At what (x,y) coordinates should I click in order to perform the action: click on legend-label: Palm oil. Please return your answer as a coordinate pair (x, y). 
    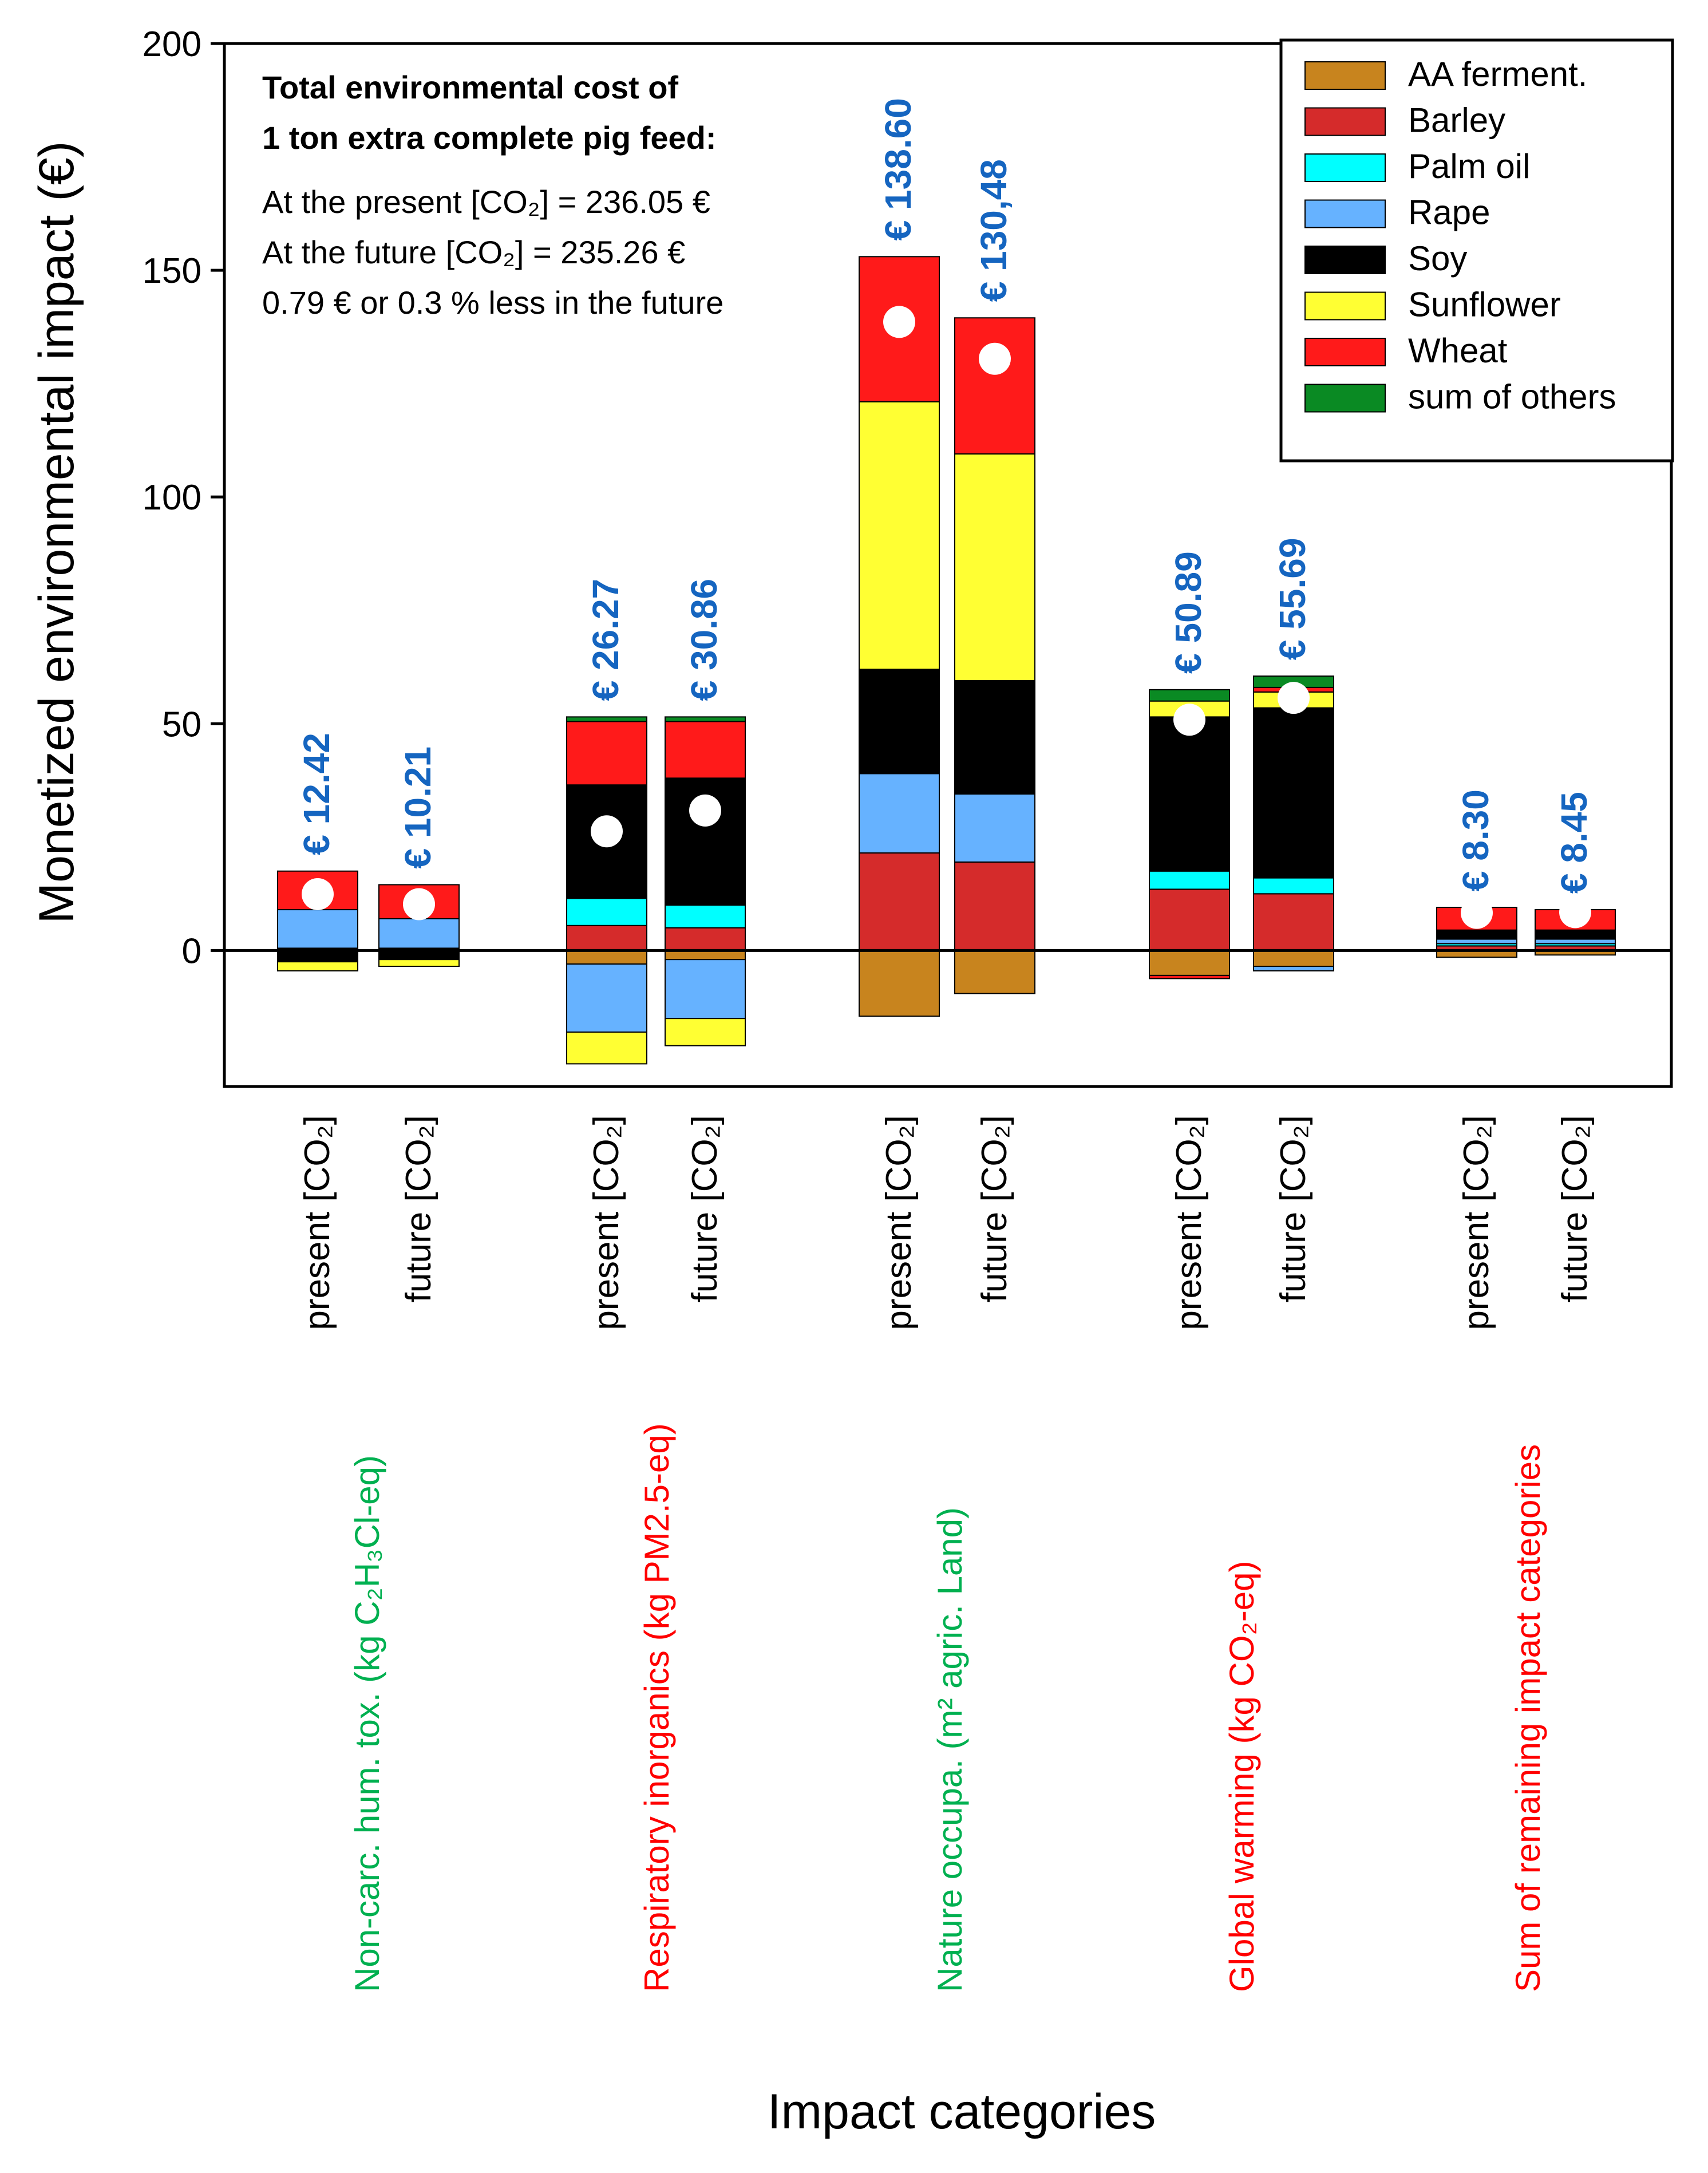
    Looking at the image, I should click on (1469, 166).